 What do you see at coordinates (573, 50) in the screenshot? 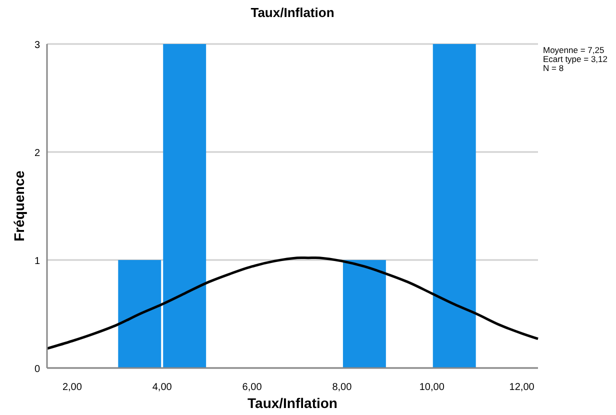
I see `text: Moyenne = 7,25` at bounding box center [573, 50].